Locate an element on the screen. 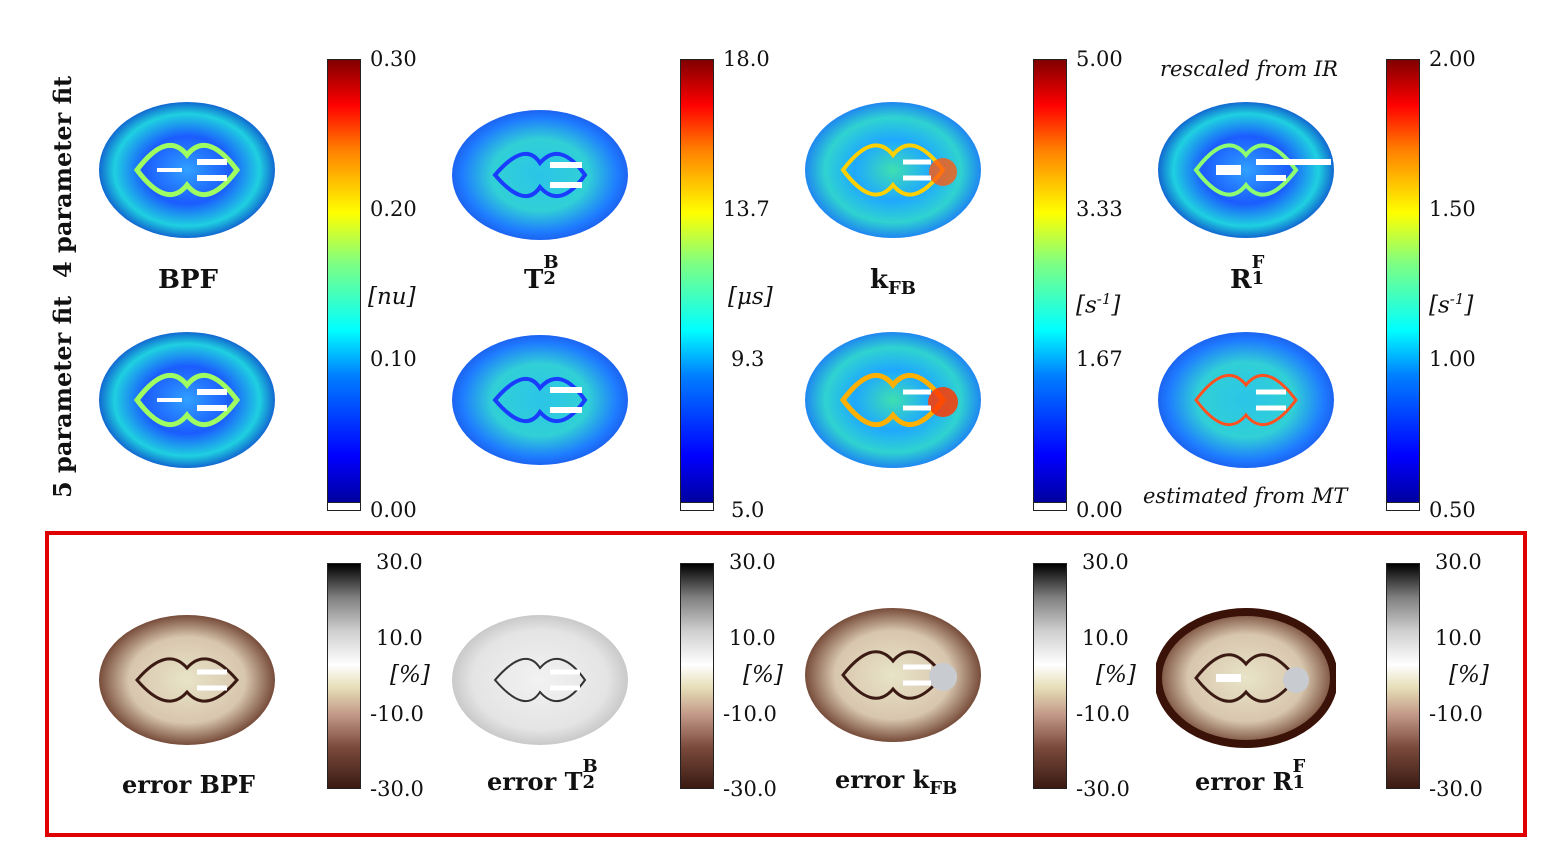  r1f-tick-2: 1.50 is located at coordinates (1452, 209).